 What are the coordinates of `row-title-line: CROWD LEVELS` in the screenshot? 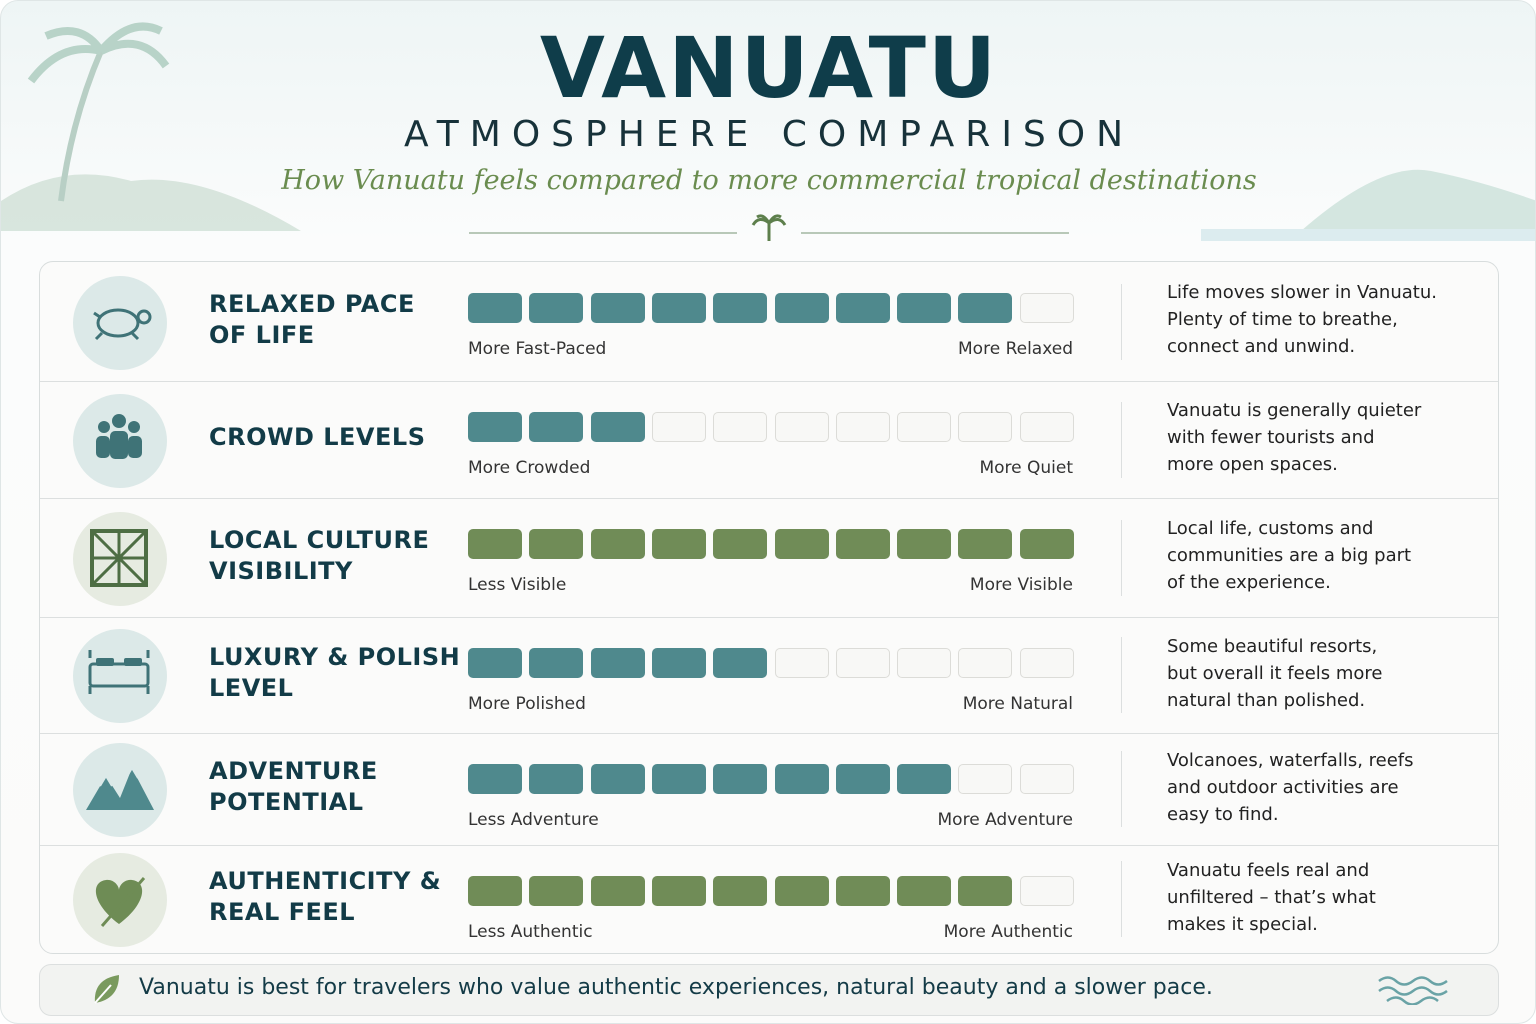 It's located at (317, 437).